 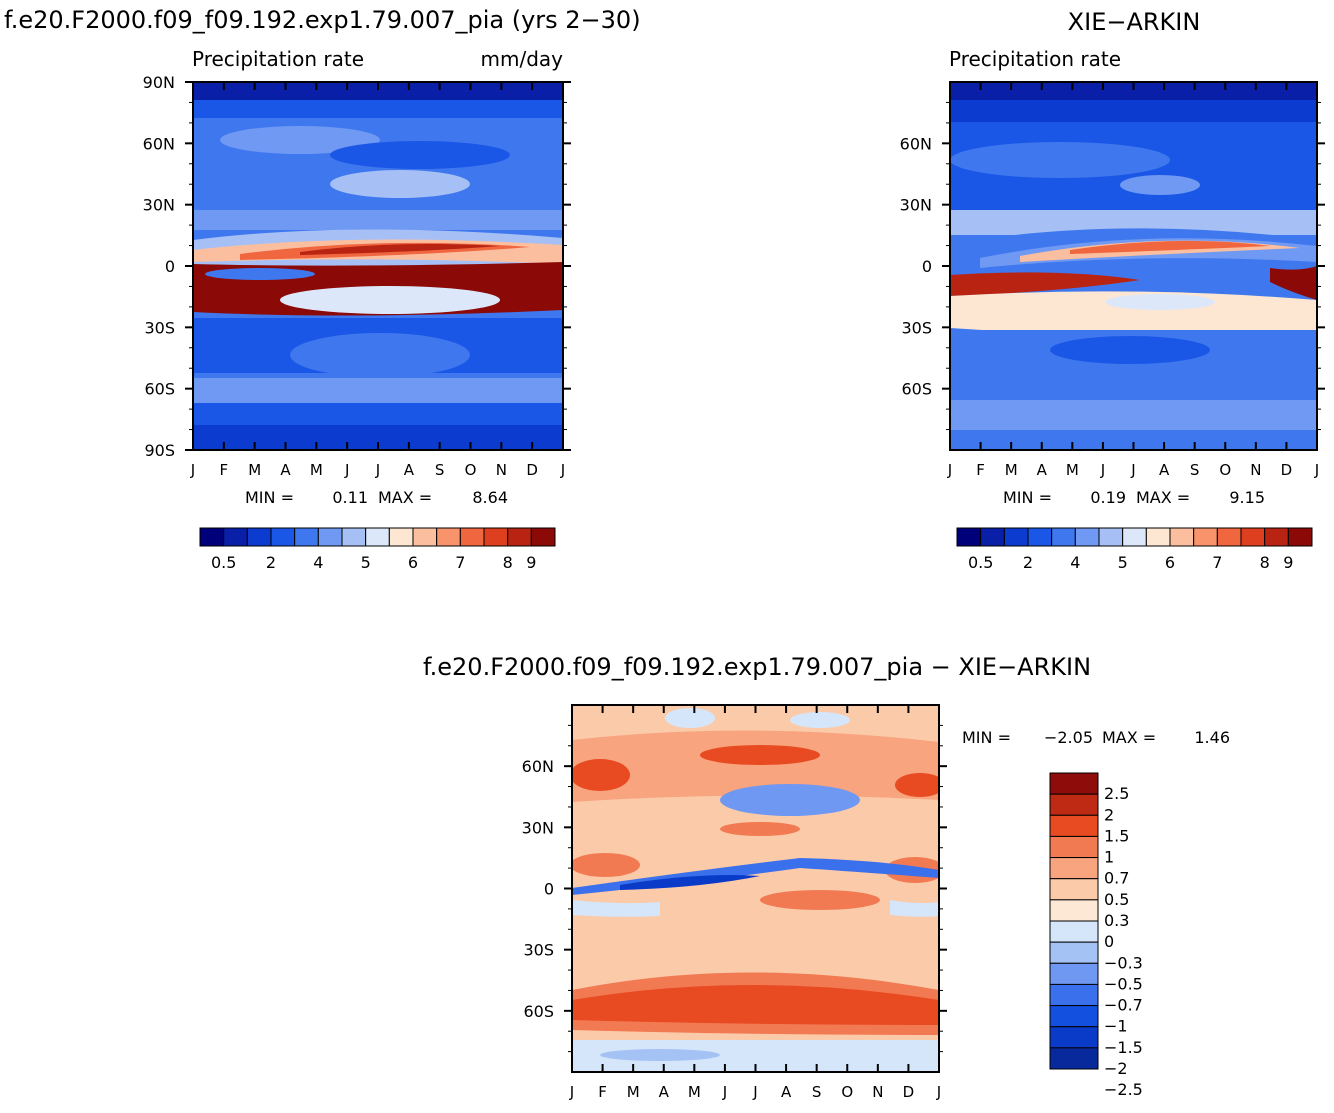 I want to click on diff-lat-label: 30N, so click(x=538, y=827).